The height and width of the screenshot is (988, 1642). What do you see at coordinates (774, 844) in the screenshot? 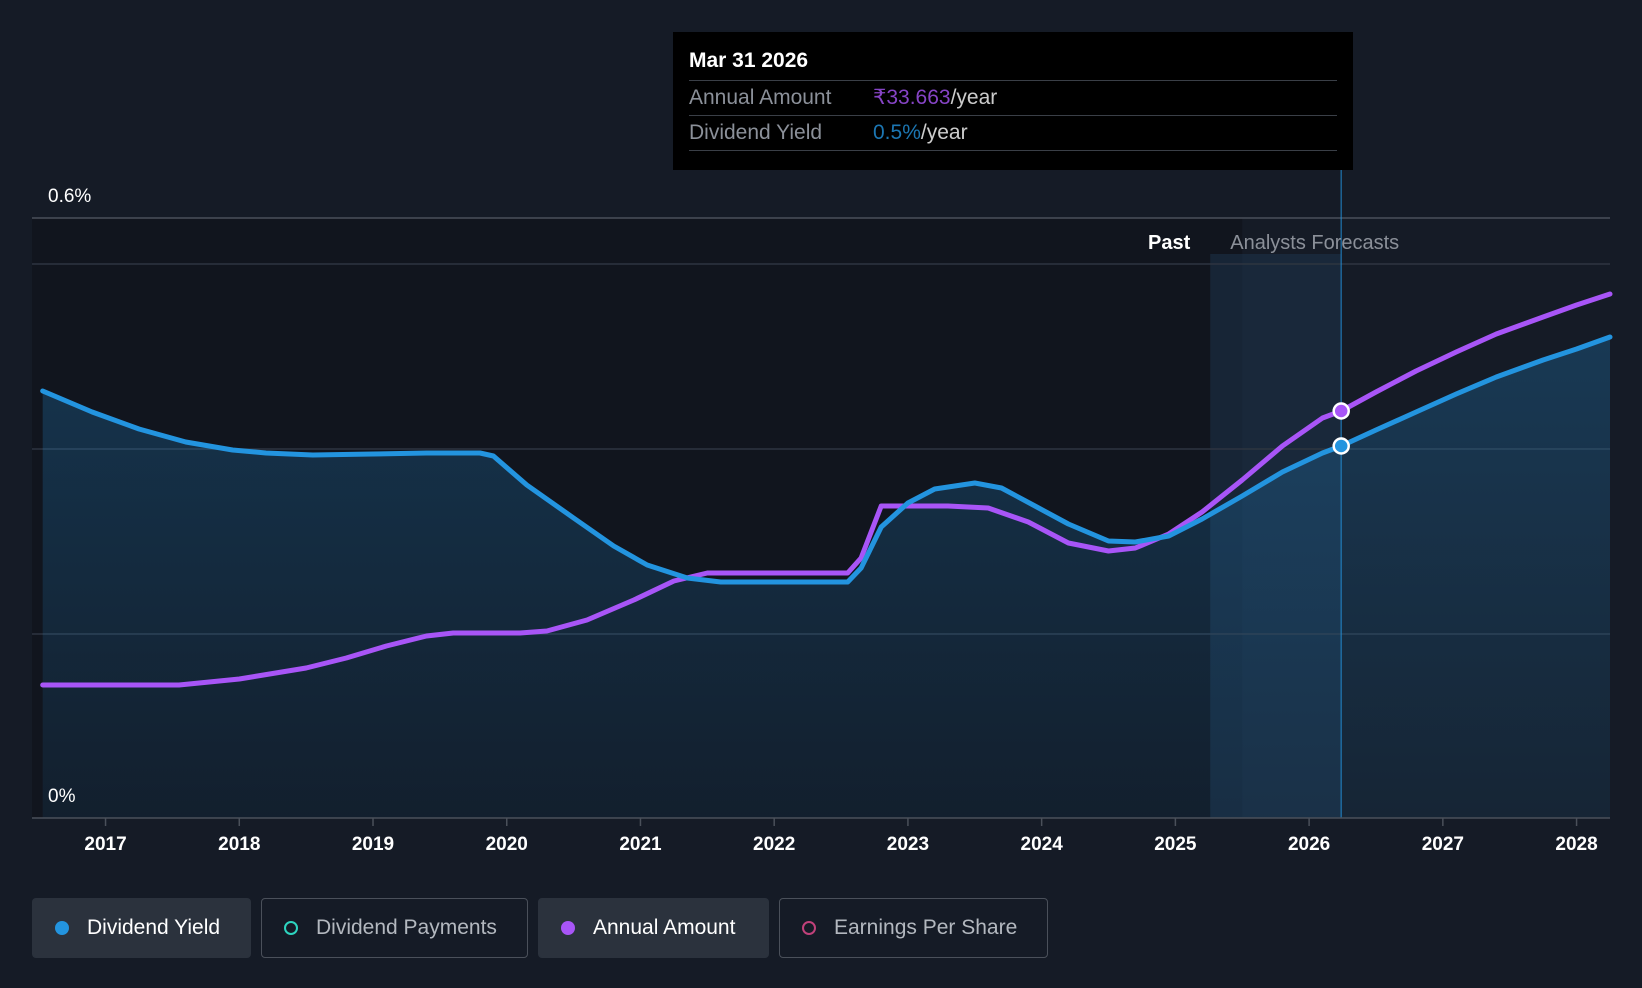
I see `x-tick-label: 2022` at bounding box center [774, 844].